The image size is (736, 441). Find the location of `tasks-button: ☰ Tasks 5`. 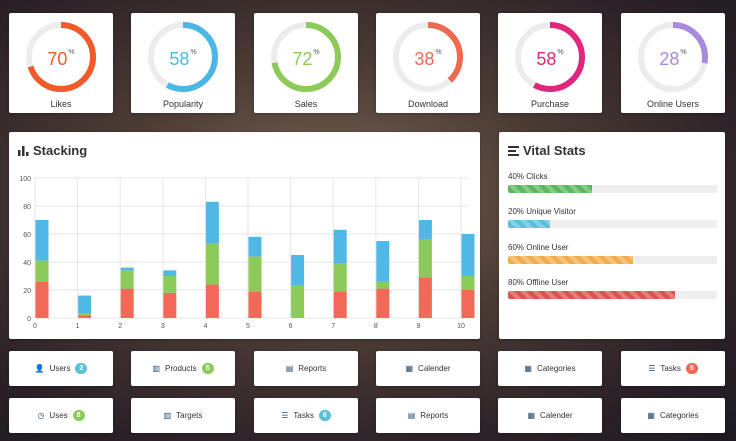

tasks-button: ☰ Tasks 5 is located at coordinates (673, 368).